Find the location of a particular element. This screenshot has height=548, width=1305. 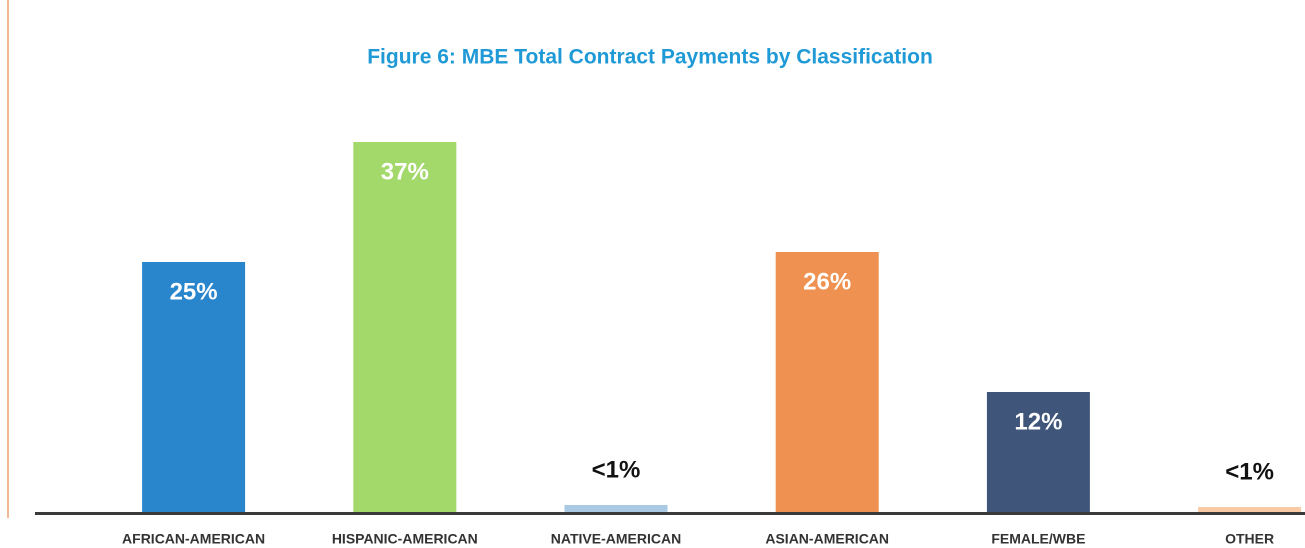

x-tick-label: FEMALE/WBE is located at coordinates (1038, 539).